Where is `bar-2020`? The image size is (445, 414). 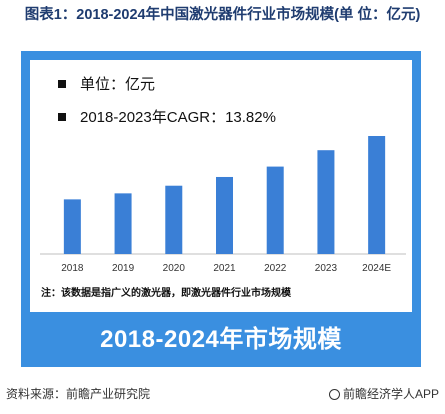
bar-2020 is located at coordinates (174, 219).